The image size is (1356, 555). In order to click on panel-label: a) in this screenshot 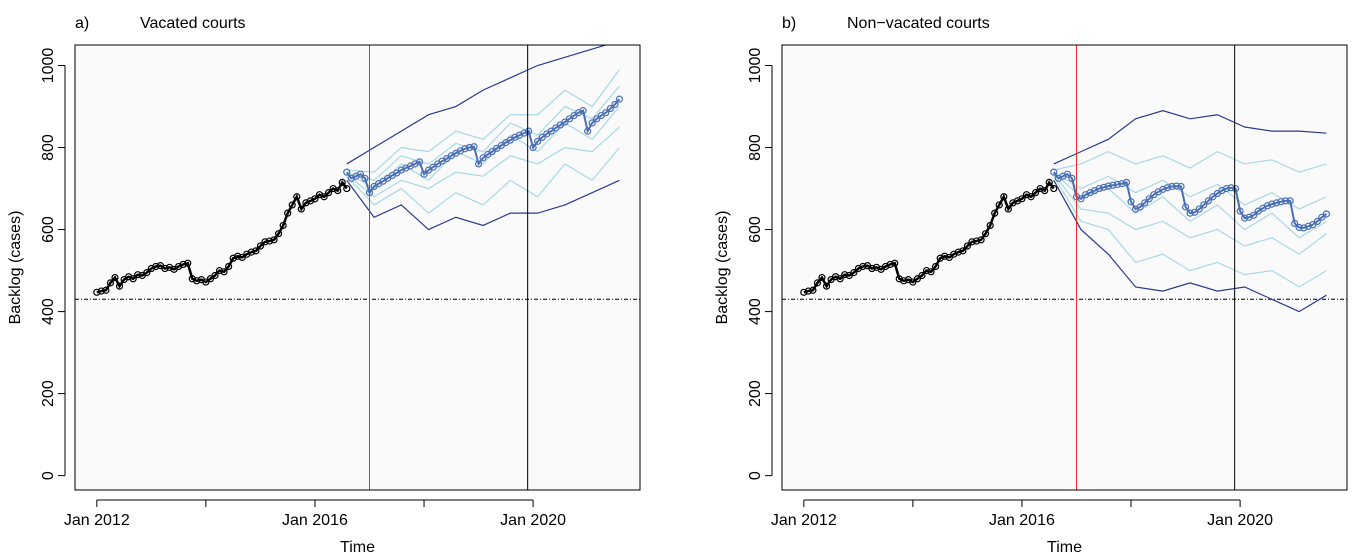, I will do `click(82, 23)`.